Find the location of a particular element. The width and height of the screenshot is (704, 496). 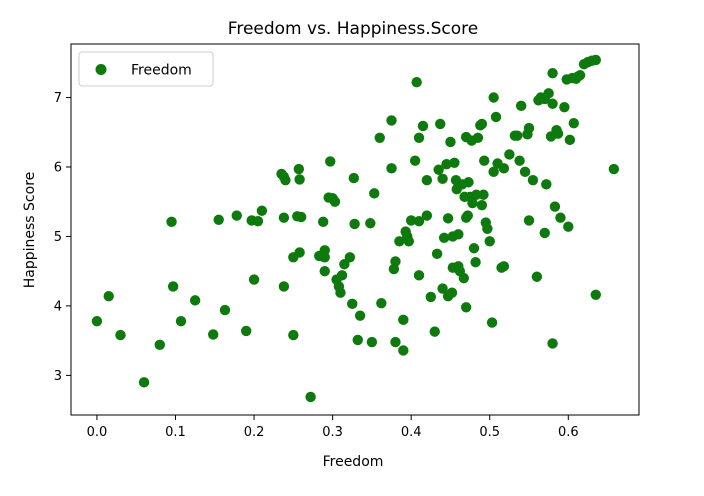

y-axis-ticks: 3 4 5 6 7 is located at coordinates (62, 237).